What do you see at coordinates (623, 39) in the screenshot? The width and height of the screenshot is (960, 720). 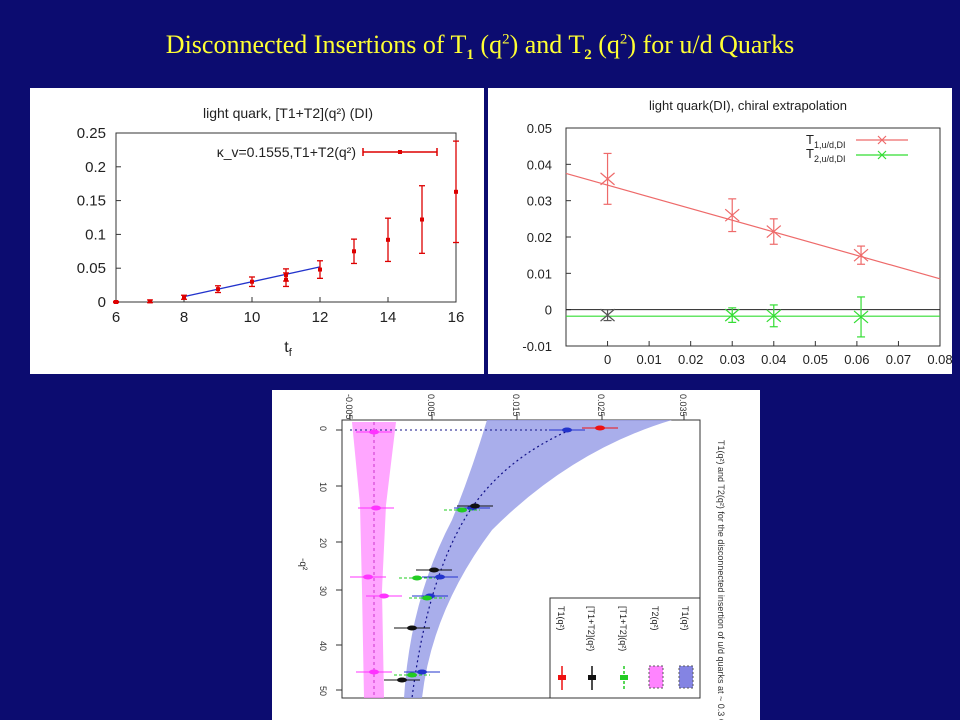 I see `title-sup-2: 2` at bounding box center [623, 39].